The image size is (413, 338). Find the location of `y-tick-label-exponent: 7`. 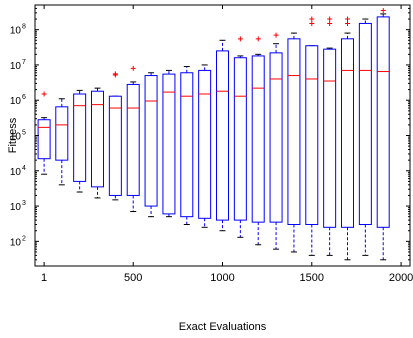

y-tick-label-exponent: 7 is located at coordinates (24, 62).